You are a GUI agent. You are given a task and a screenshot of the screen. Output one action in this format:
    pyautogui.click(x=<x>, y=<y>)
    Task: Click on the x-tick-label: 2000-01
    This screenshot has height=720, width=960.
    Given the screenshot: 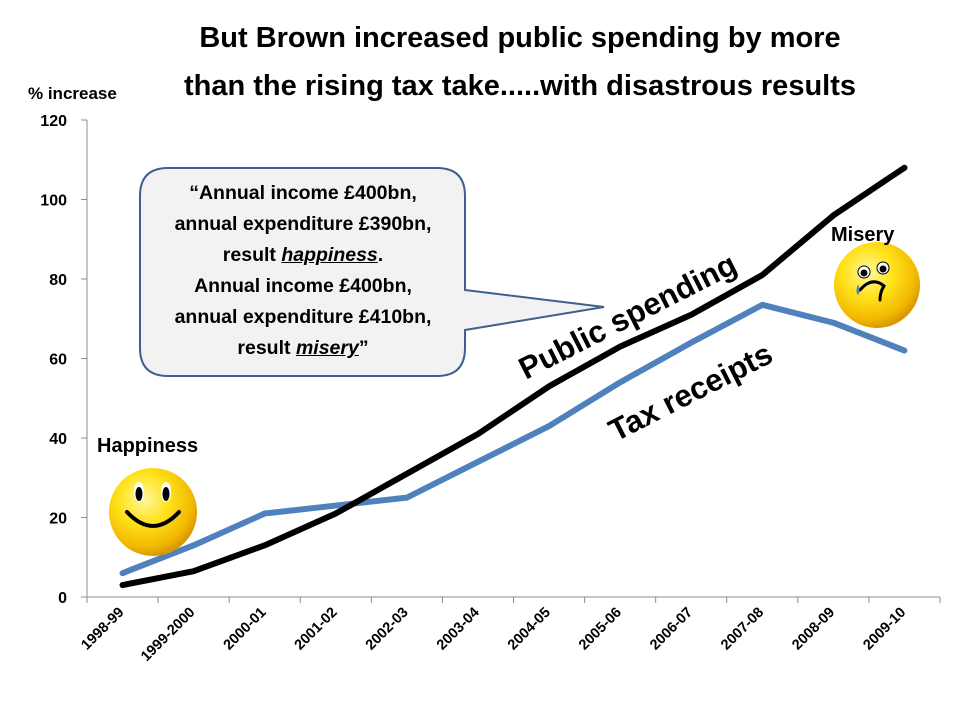 What is the action you would take?
    pyautogui.click(x=245, y=629)
    